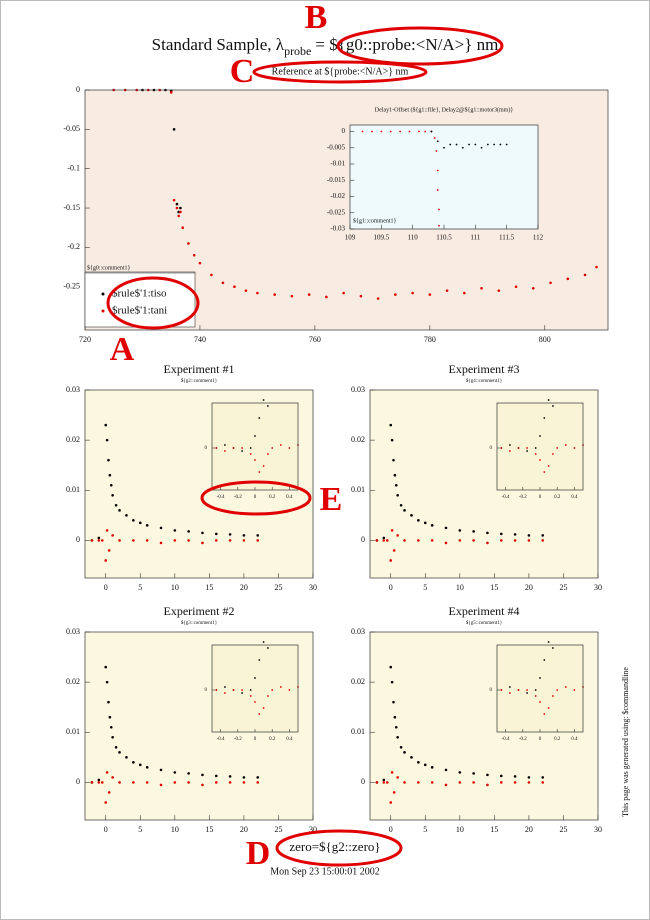 This screenshot has width=650, height=920. What do you see at coordinates (71, 286) in the screenshot?
I see `y-tick-label: -0.25` at bounding box center [71, 286].